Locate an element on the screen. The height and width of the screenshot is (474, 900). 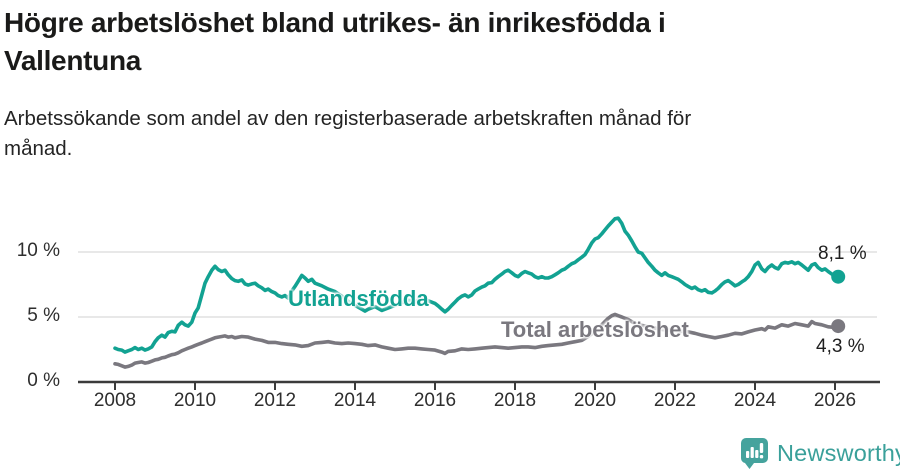
x-tick-label: 2022 is located at coordinates (675, 400).